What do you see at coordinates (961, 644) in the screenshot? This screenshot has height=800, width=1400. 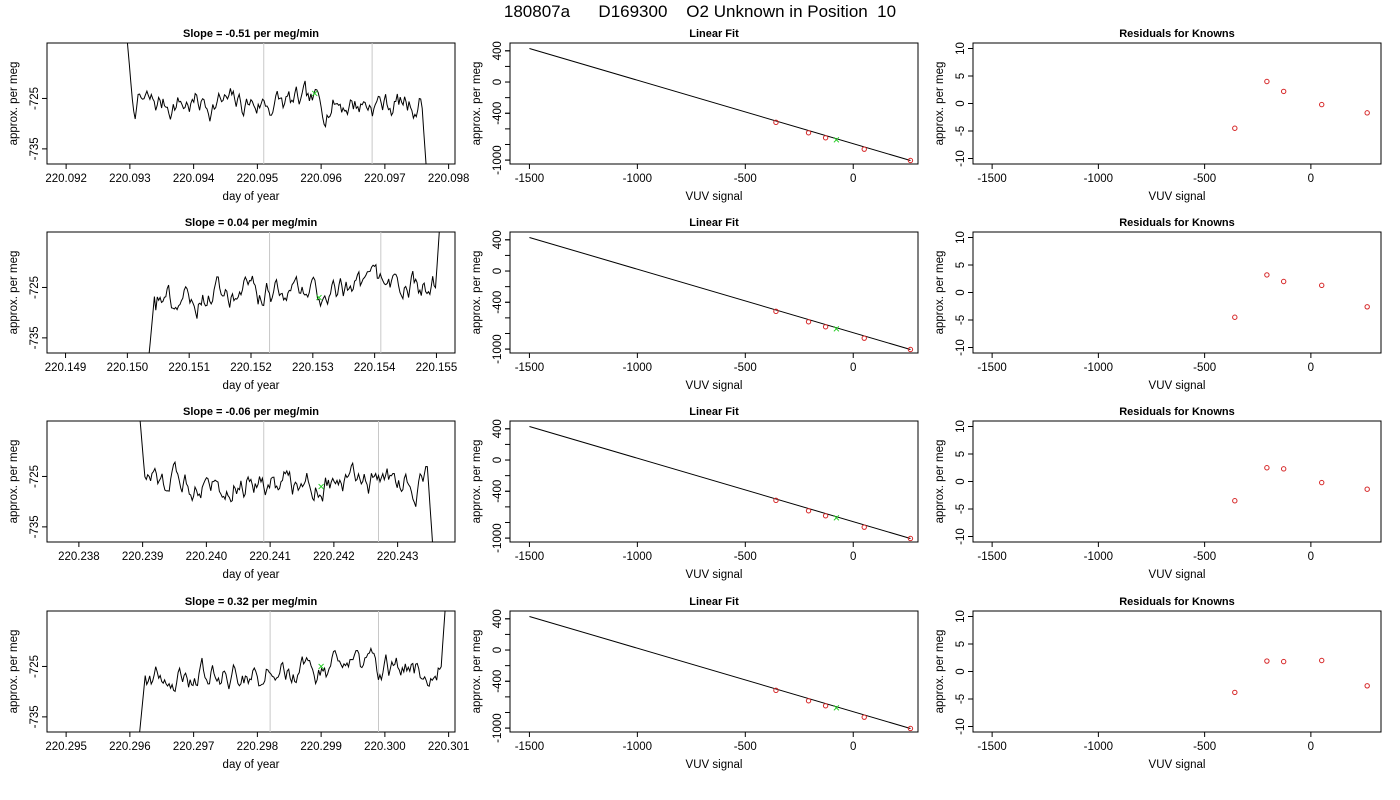 I see `y-tick-label: 5` at bounding box center [961, 644].